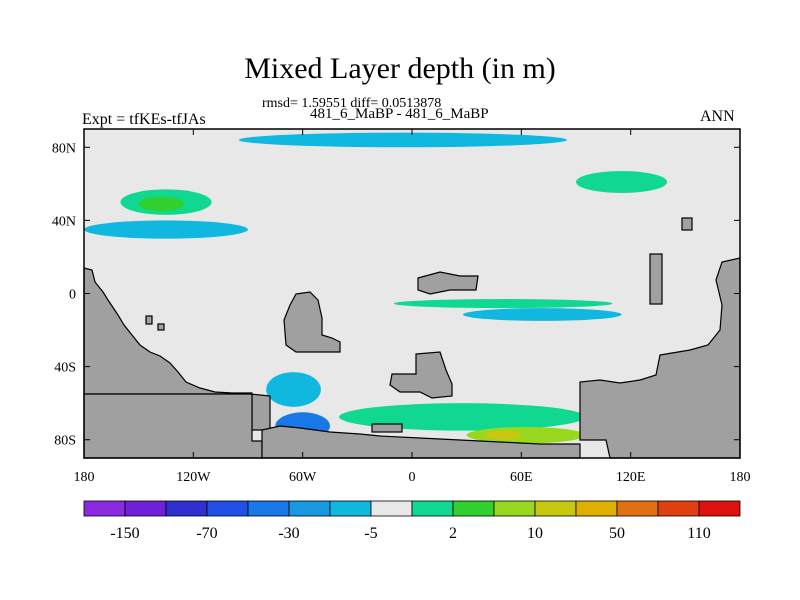 The image size is (800, 600). I want to click on colorbar-label: 10, so click(535, 533).